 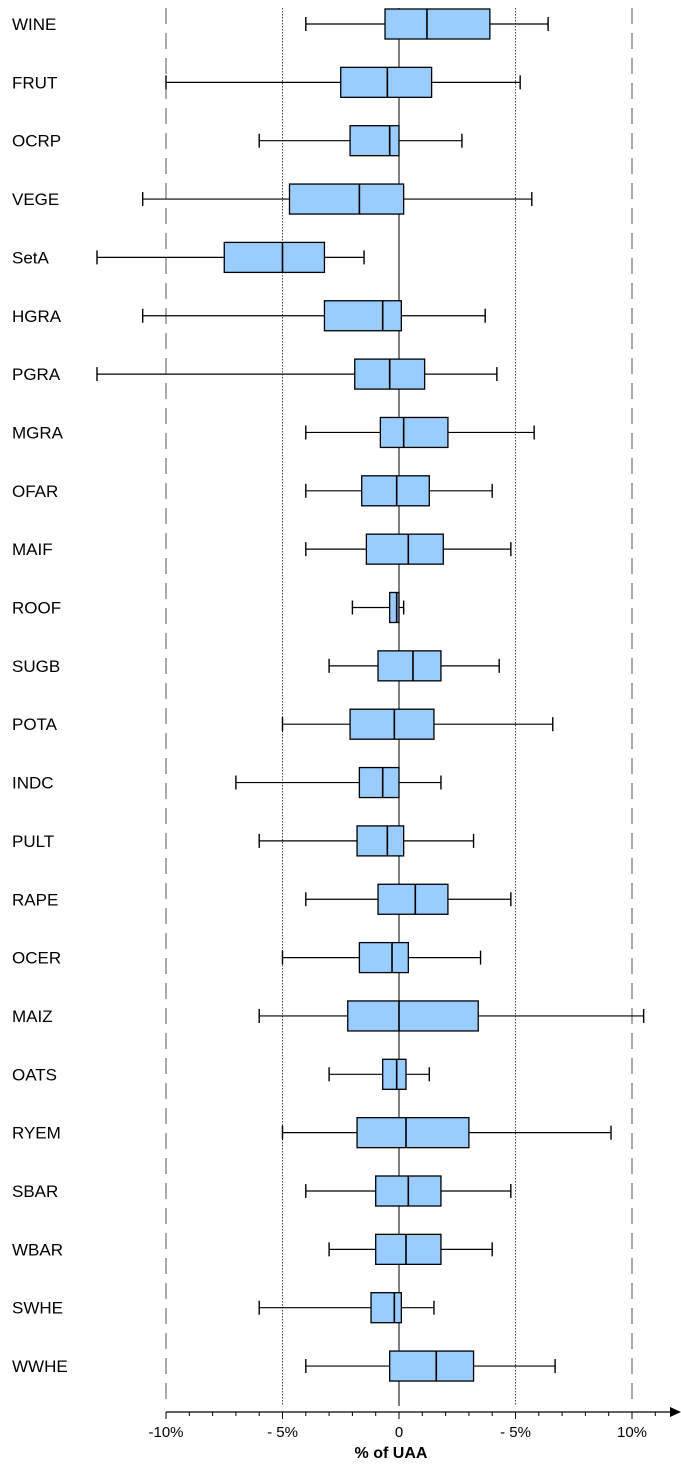 I want to click on category-label: WINE, so click(x=34, y=24).